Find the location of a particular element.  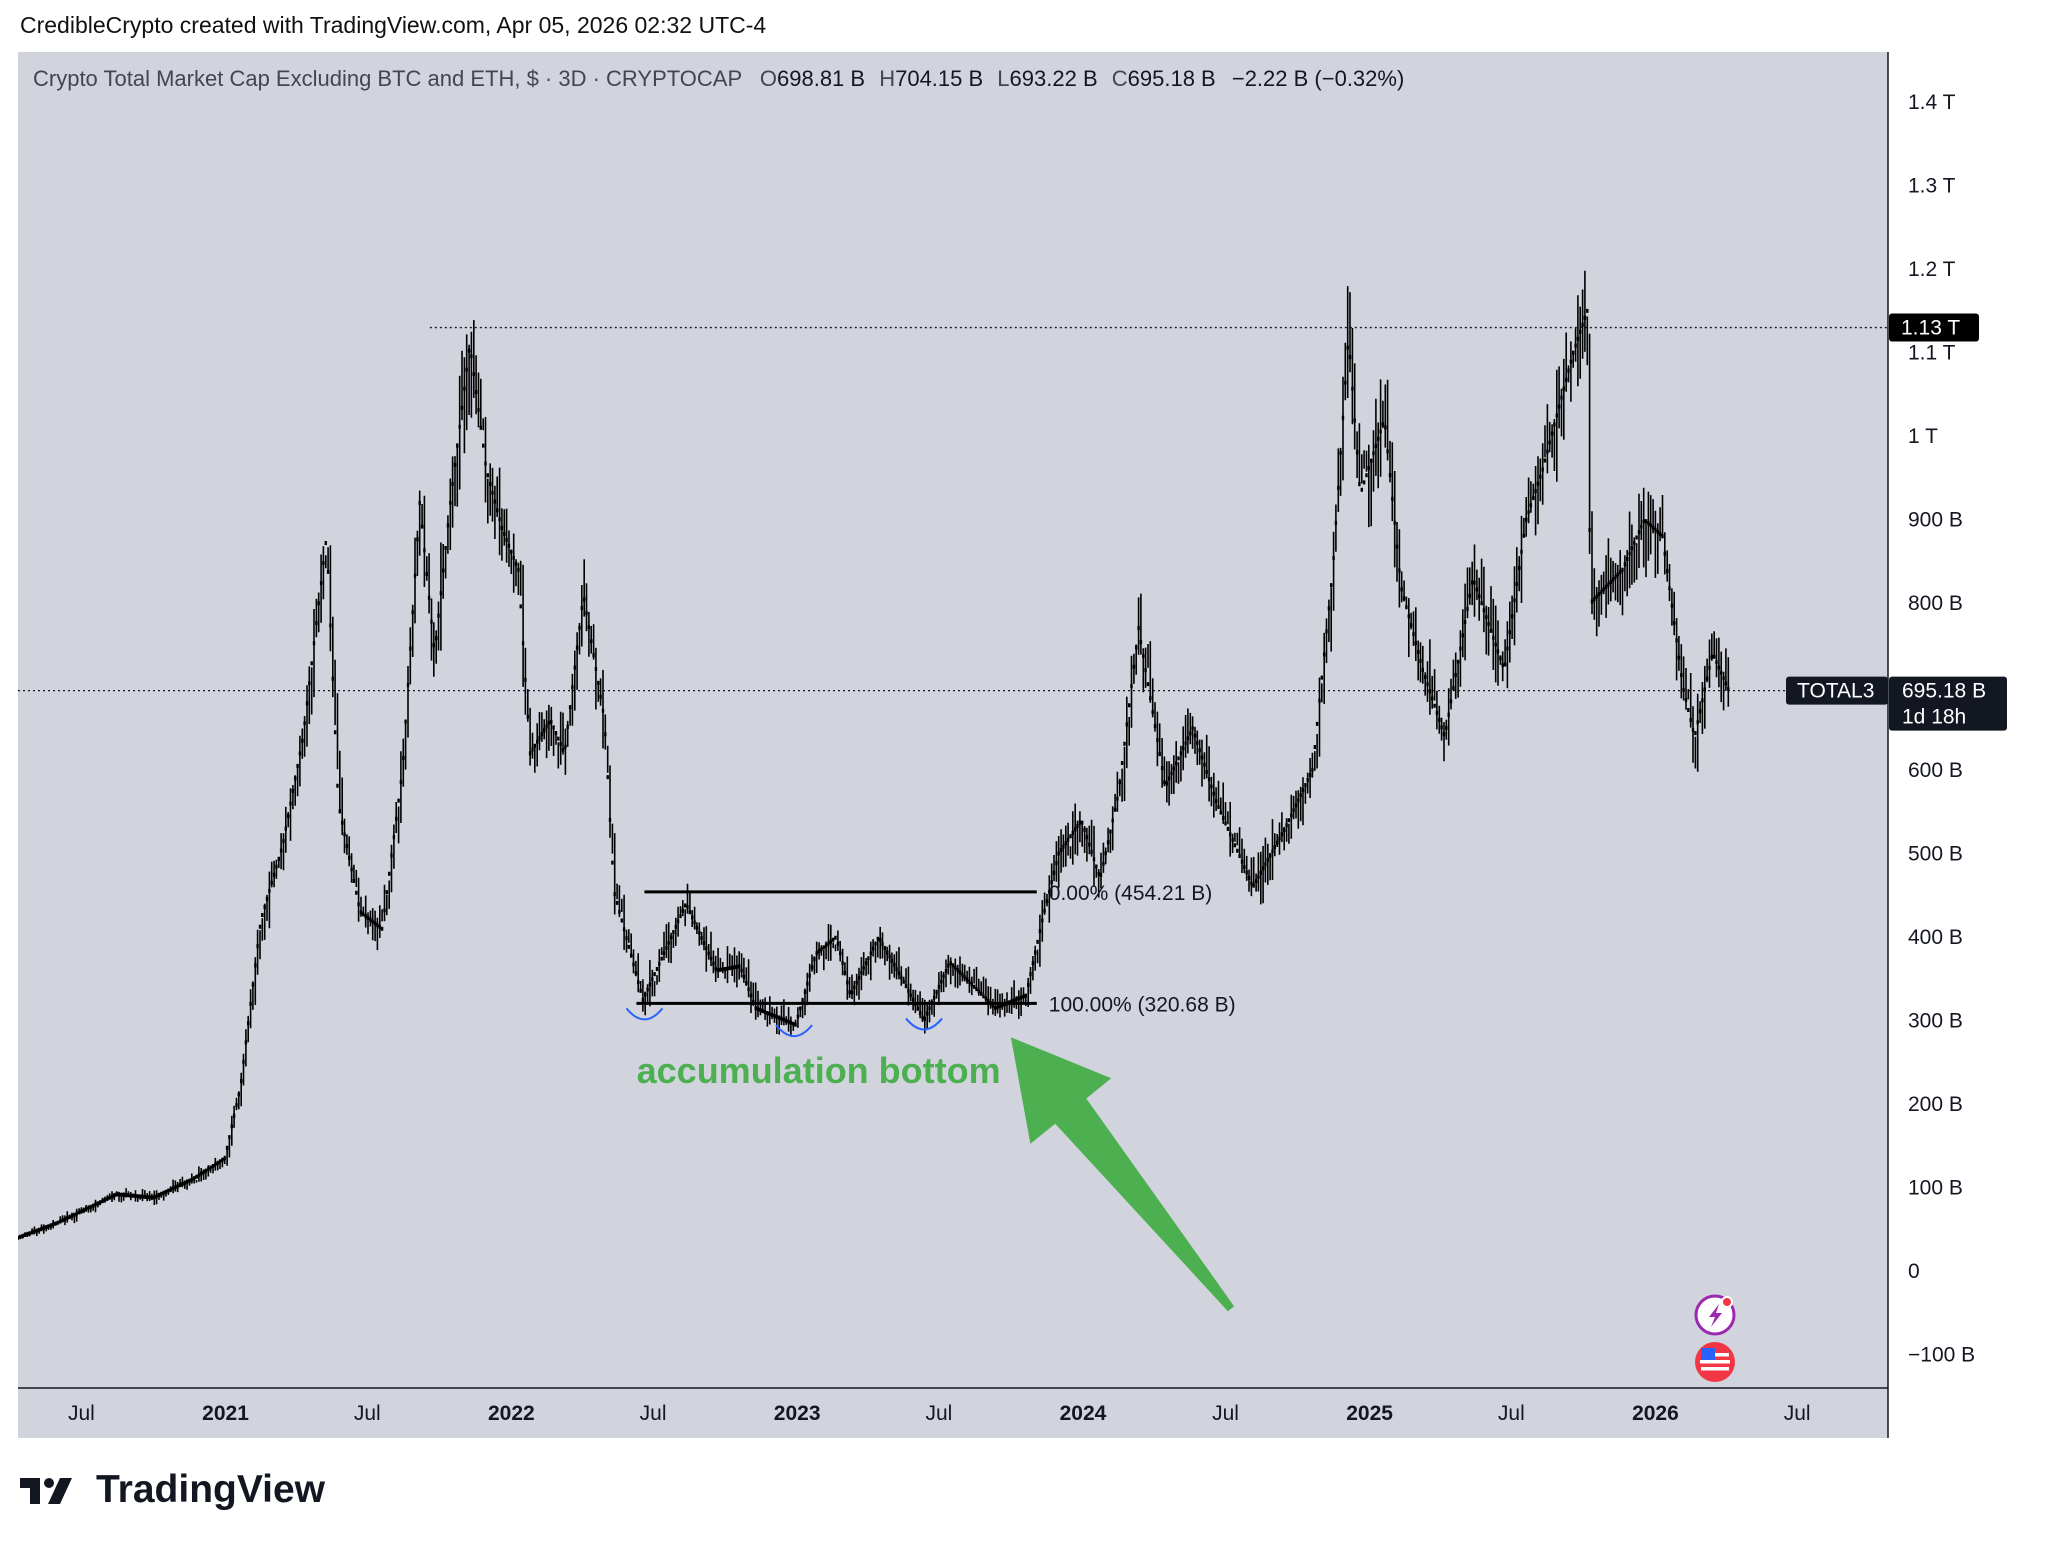

resistance-price-tag: 1.13 T is located at coordinates (1934, 327).